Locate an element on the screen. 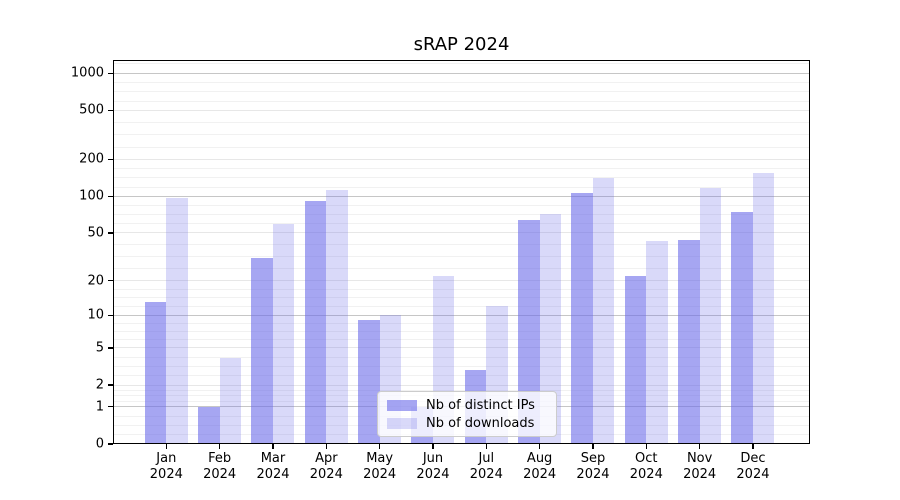 This screenshot has height=500, width=900. bar-downloads-apr is located at coordinates (337, 317).